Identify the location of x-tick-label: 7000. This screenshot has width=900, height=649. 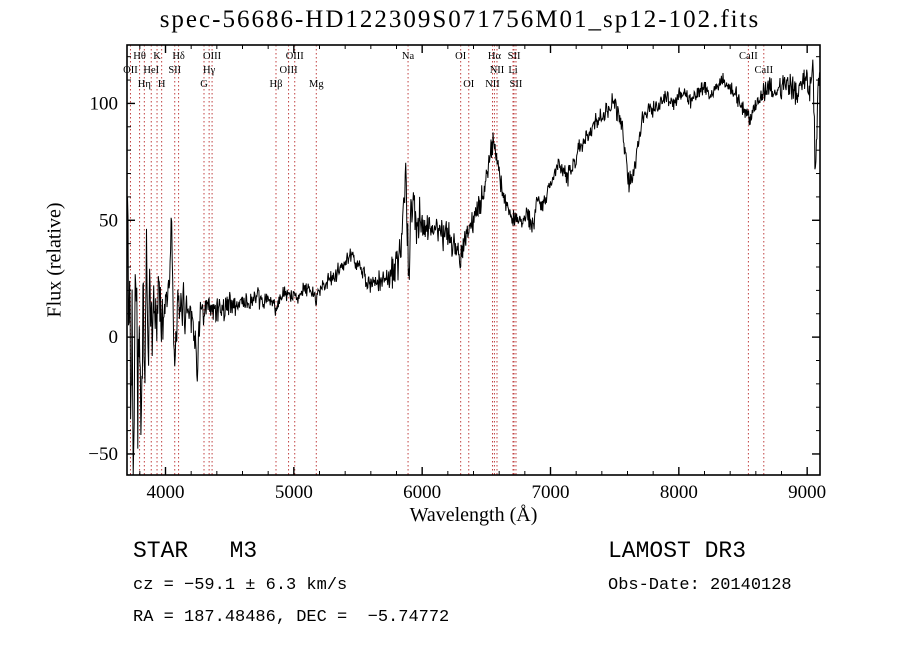
(551, 492).